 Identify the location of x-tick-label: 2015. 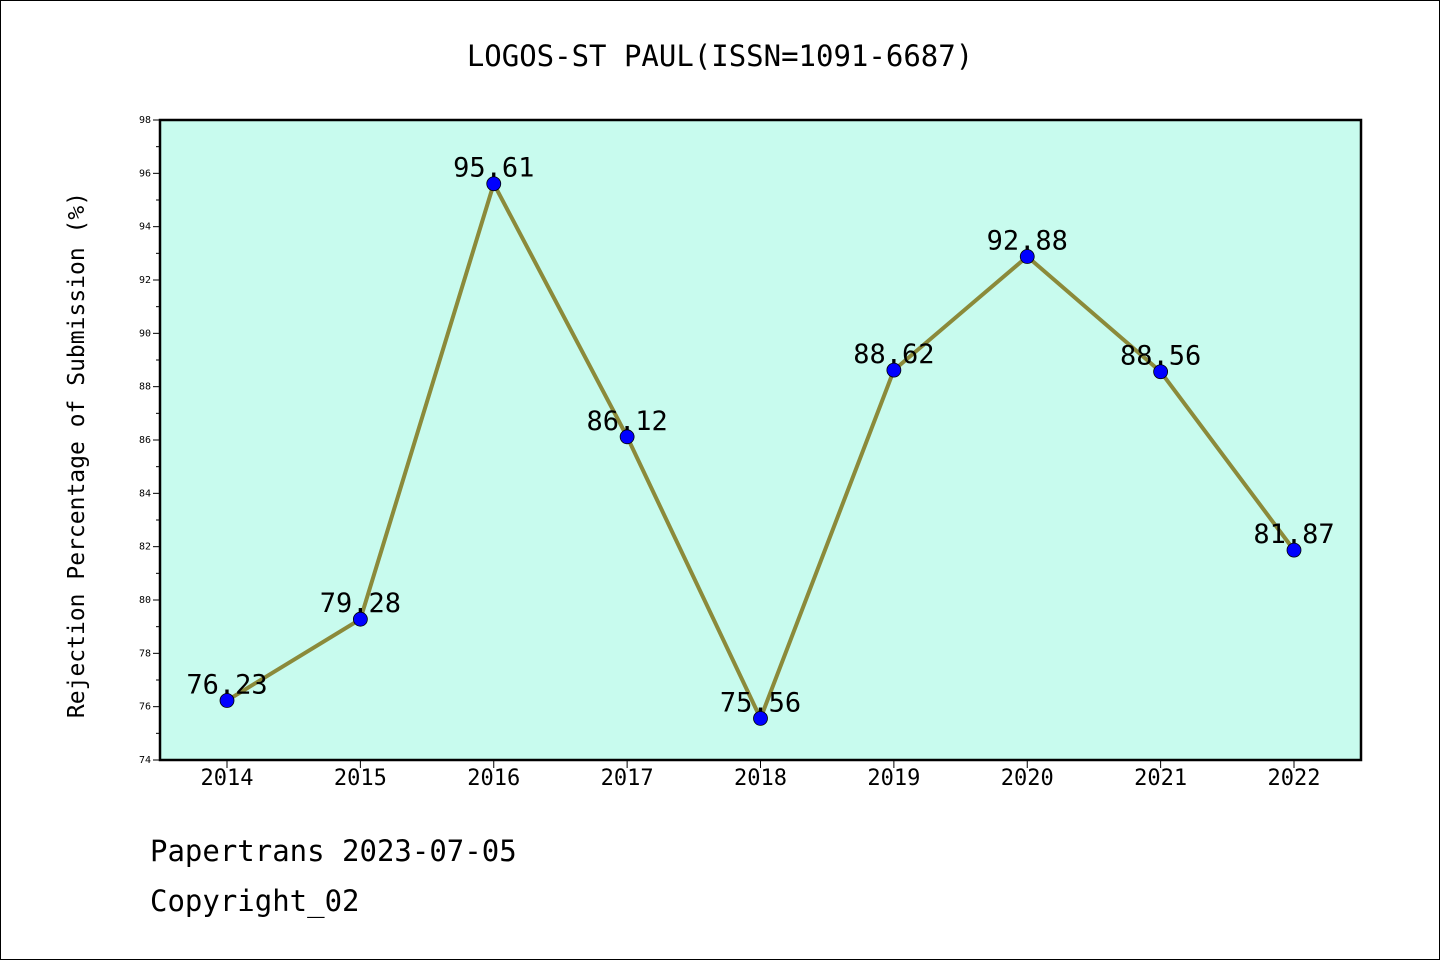
(360, 778).